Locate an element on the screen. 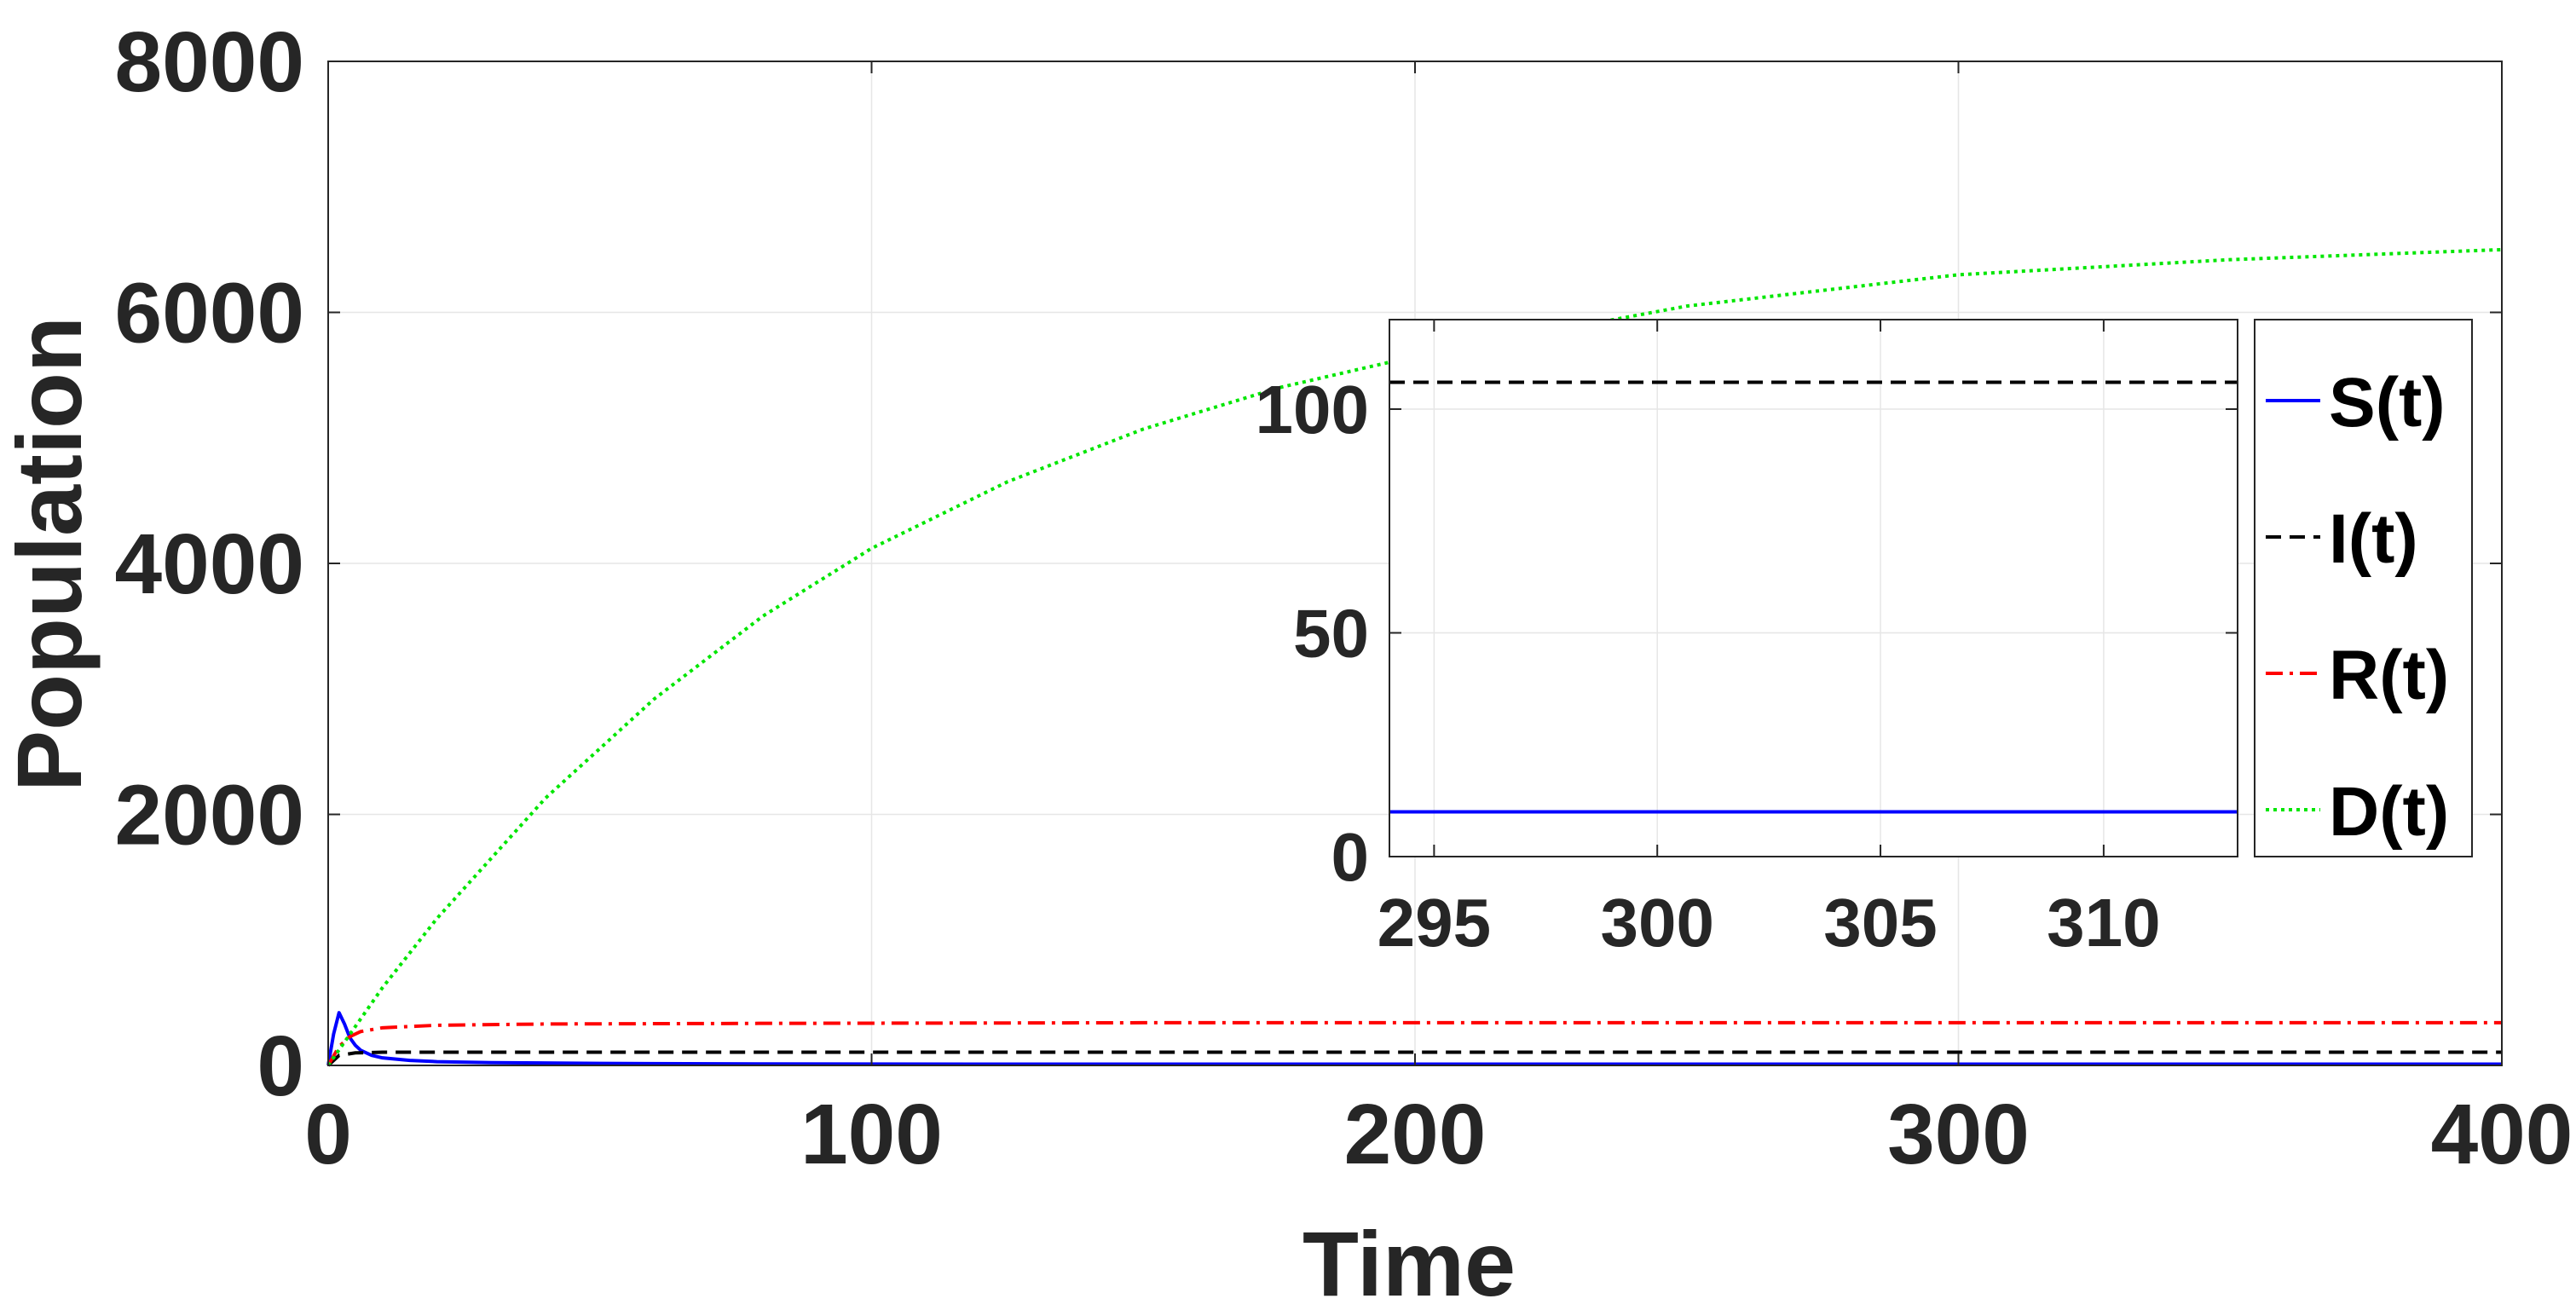  inset-y-tick-label: 50 is located at coordinates (1331, 634).